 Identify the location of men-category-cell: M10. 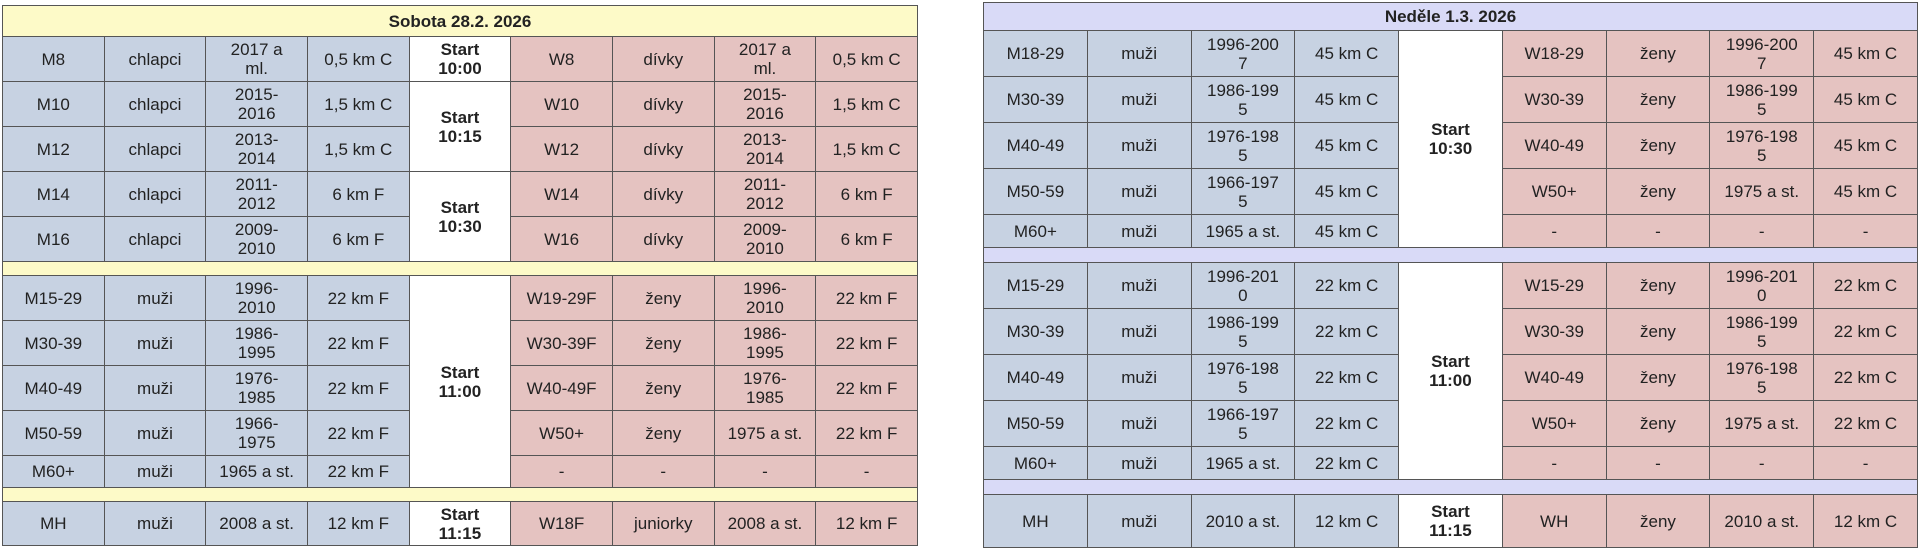
(53, 104).